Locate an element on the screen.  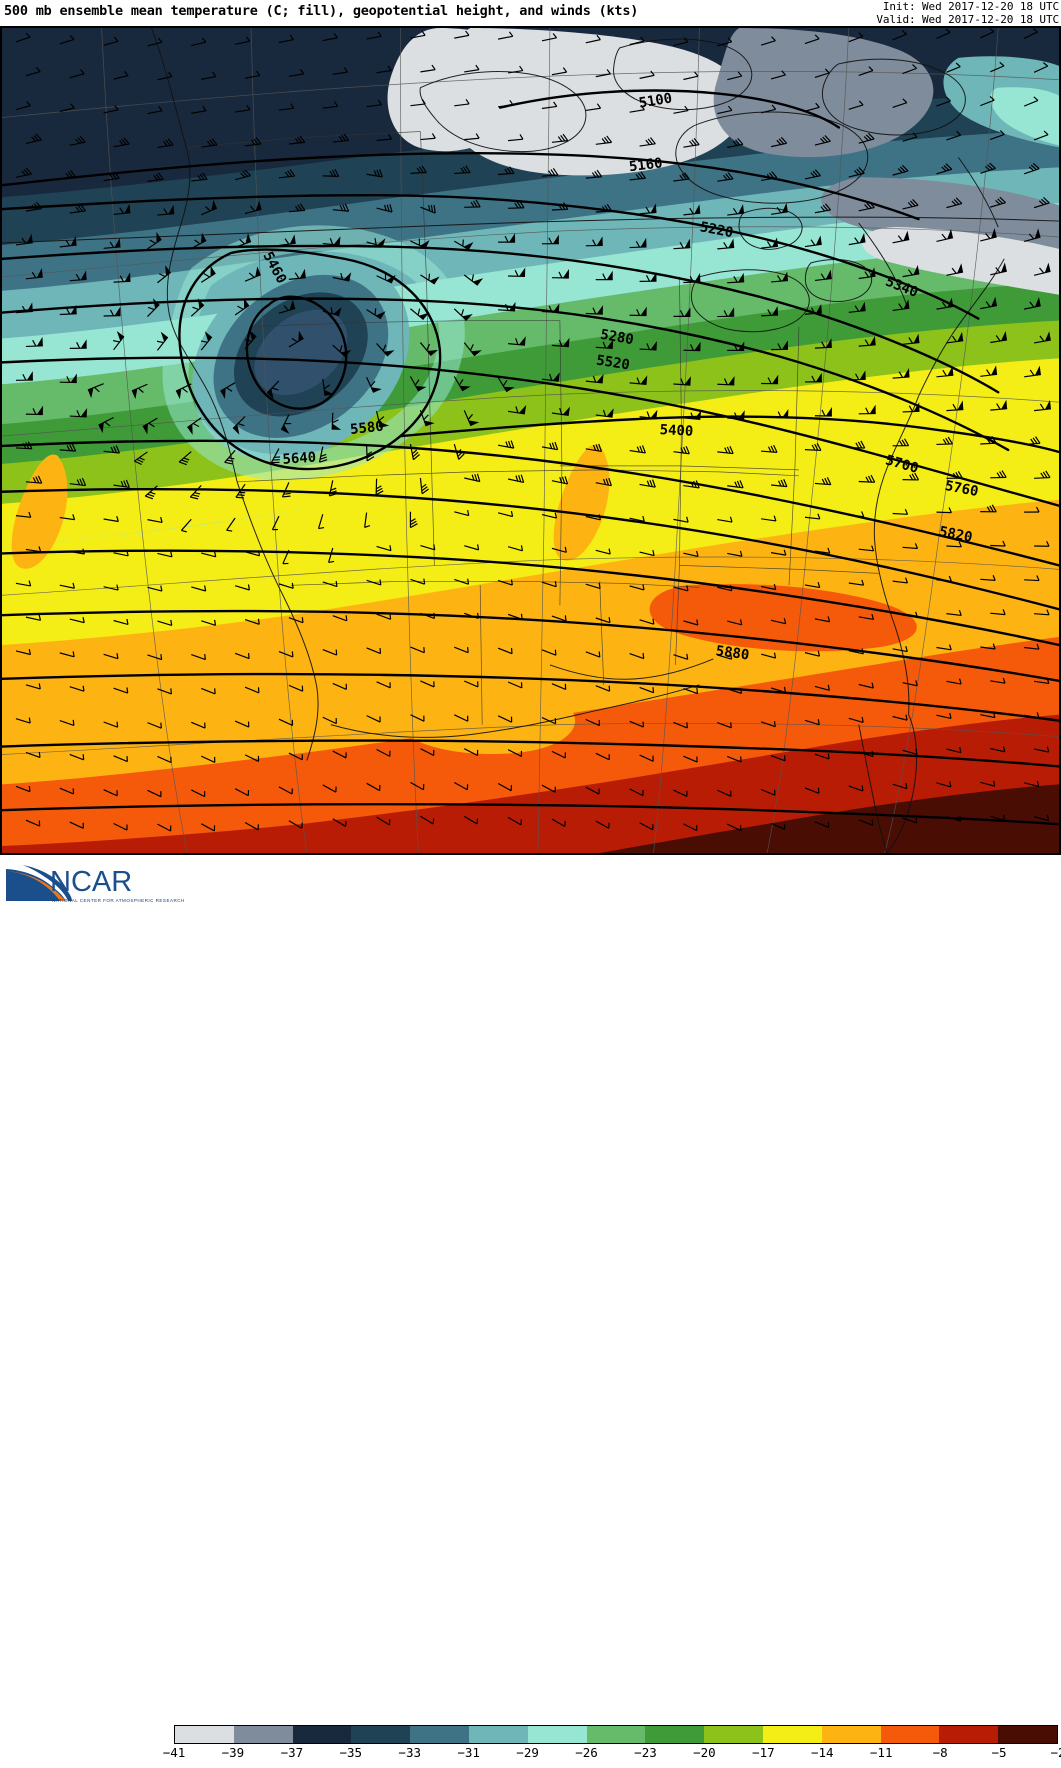
svg-text: NCAR is located at coordinates (91, 882).